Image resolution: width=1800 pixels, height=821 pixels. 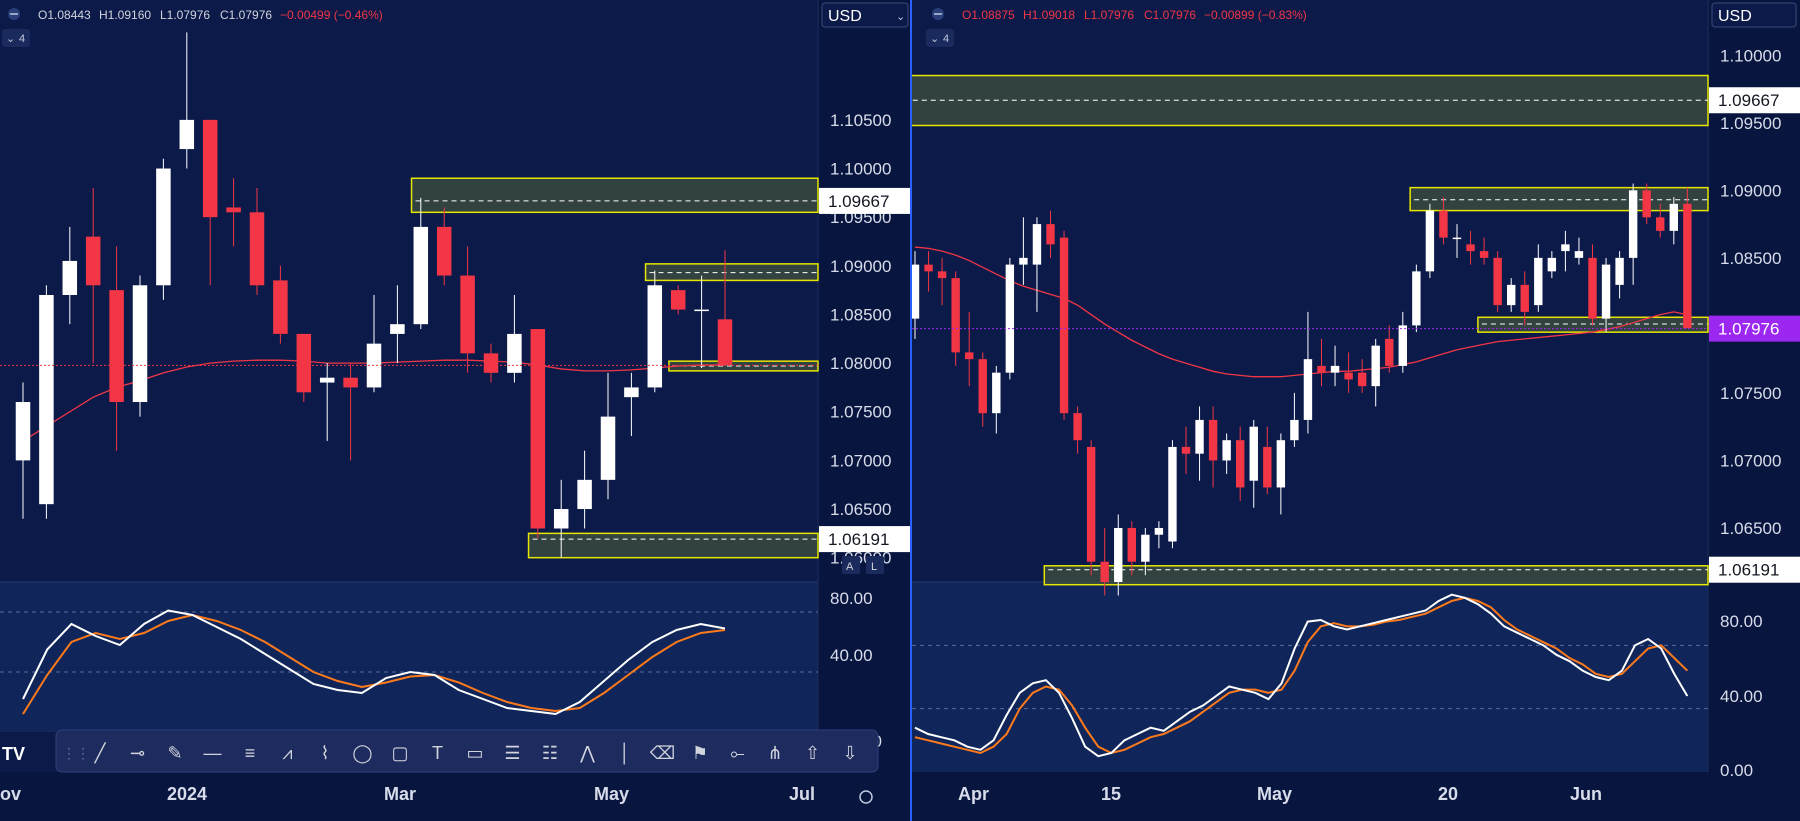 What do you see at coordinates (512, 753) in the screenshot?
I see `long-position-tool-icon: ☰` at bounding box center [512, 753].